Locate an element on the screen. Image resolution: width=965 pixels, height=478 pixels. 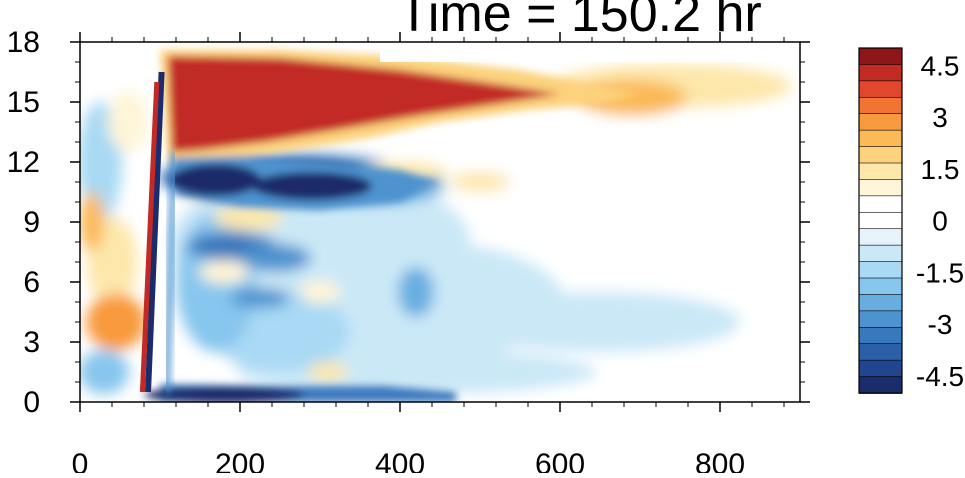
surface-core is located at coordinates (224, 394).